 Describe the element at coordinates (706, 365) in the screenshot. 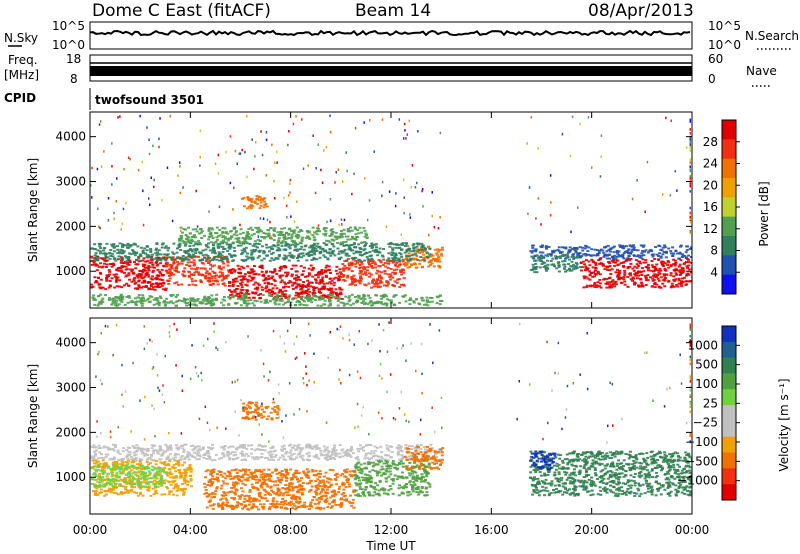

I see `velocity-colorbar-tick: 500` at that location.